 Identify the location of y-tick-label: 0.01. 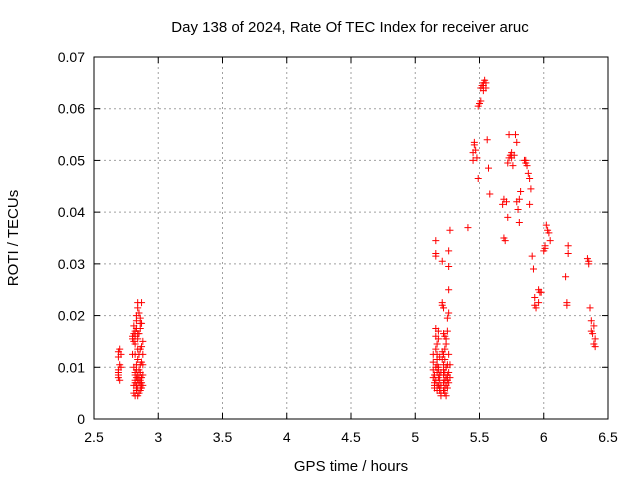
(71, 367).